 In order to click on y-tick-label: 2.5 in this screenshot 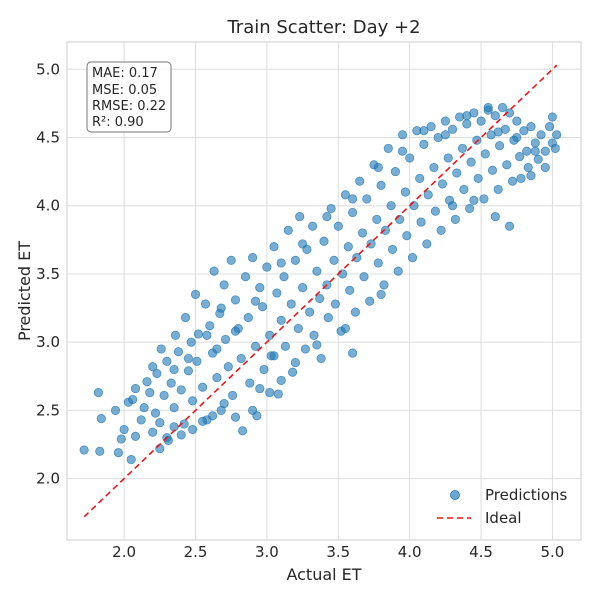, I will do `click(48, 410)`.